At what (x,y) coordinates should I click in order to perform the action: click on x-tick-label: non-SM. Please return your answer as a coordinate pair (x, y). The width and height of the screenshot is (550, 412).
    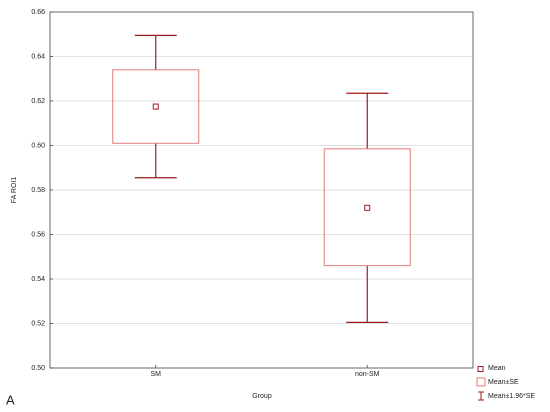
    Looking at the image, I should click on (367, 374).